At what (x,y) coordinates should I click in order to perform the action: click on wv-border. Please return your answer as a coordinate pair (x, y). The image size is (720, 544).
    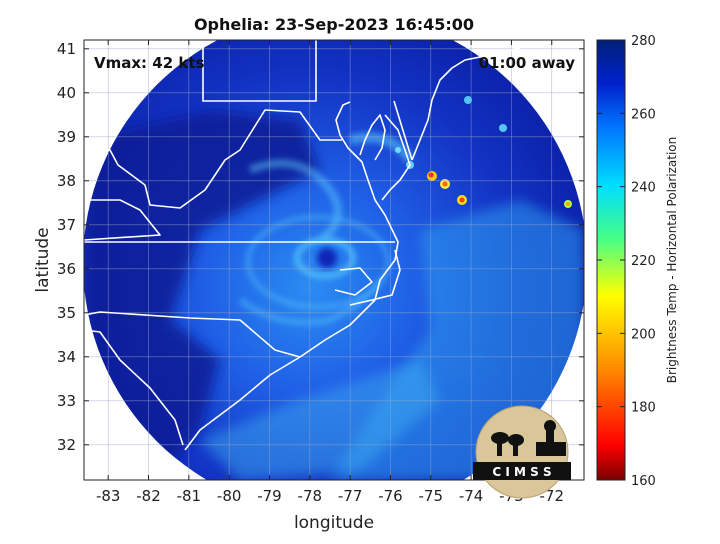
    Looking at the image, I should click on (122, 220).